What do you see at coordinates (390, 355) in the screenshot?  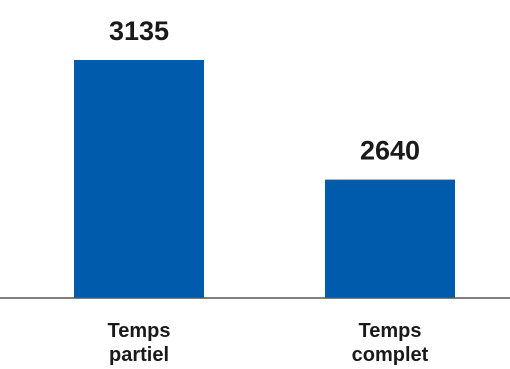 I see `category-label-2-line-2: complet` at bounding box center [390, 355].